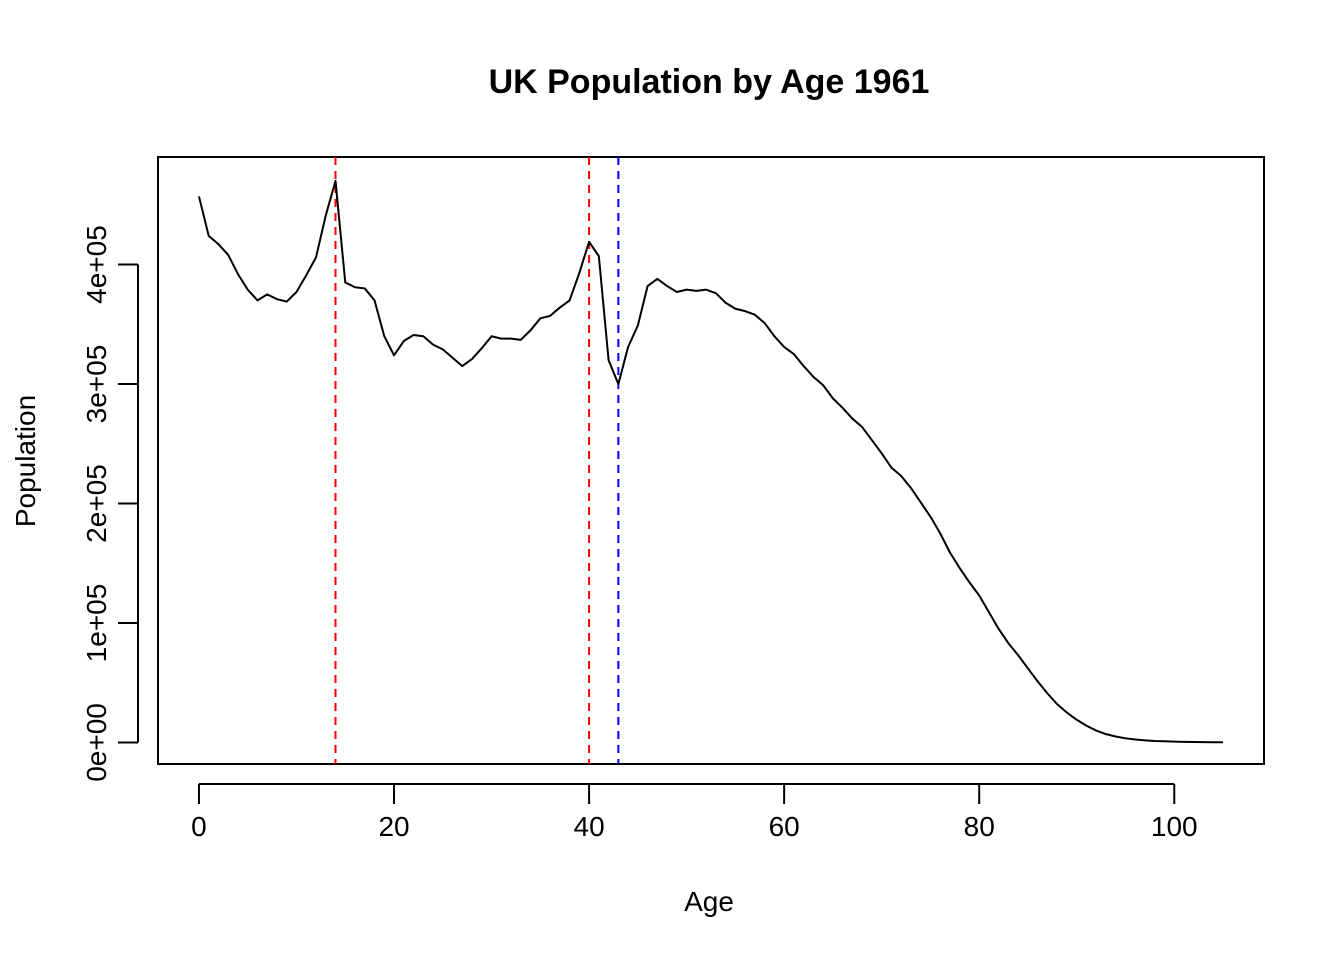 This screenshot has width=1344, height=960. I want to click on x-tick-label: 0, so click(199, 826).